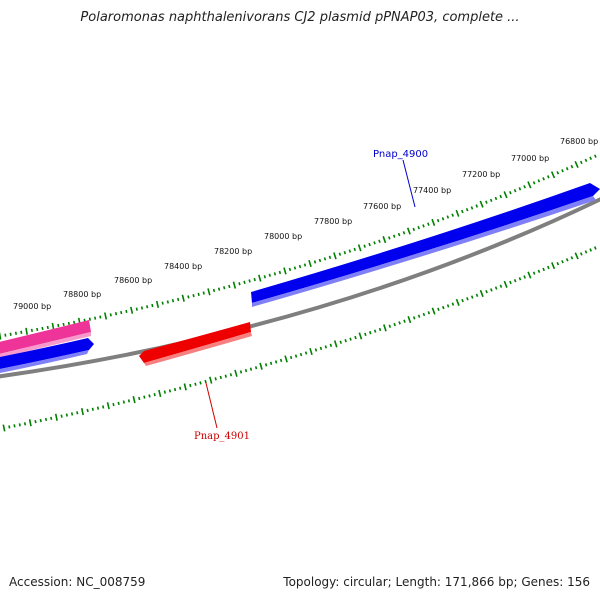 The height and width of the screenshot is (600, 600). Describe the element at coordinates (233, 251) in the screenshot. I see `scale-label: 78200 bp` at that location.